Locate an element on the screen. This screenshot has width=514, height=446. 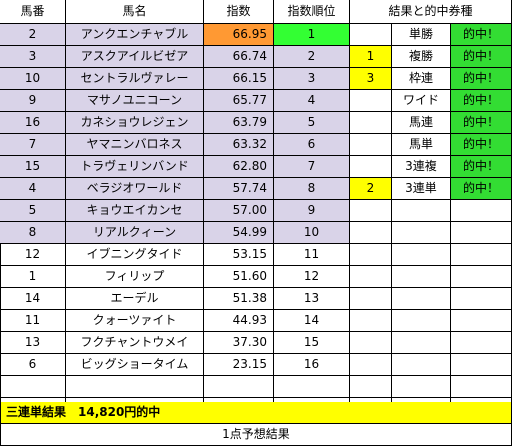
cell-num: 11 is located at coordinates (33, 321).